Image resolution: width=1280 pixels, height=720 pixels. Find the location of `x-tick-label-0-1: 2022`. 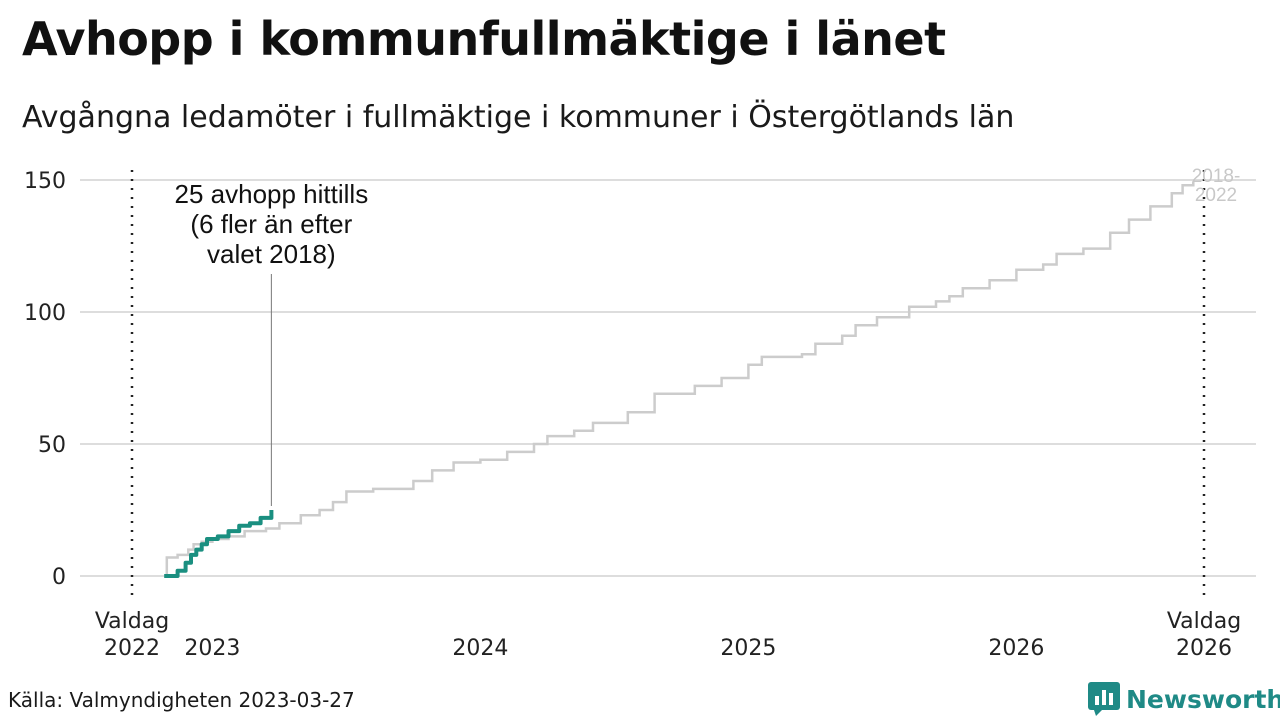

x-tick-label-0-1: 2022 is located at coordinates (132, 648).